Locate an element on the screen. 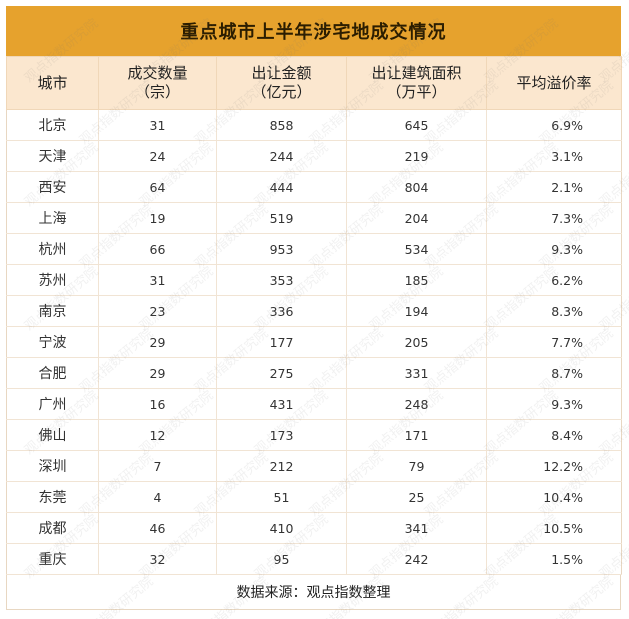 The height and width of the screenshot is (619, 629). city-cell: 宁波 is located at coordinates (52, 342).